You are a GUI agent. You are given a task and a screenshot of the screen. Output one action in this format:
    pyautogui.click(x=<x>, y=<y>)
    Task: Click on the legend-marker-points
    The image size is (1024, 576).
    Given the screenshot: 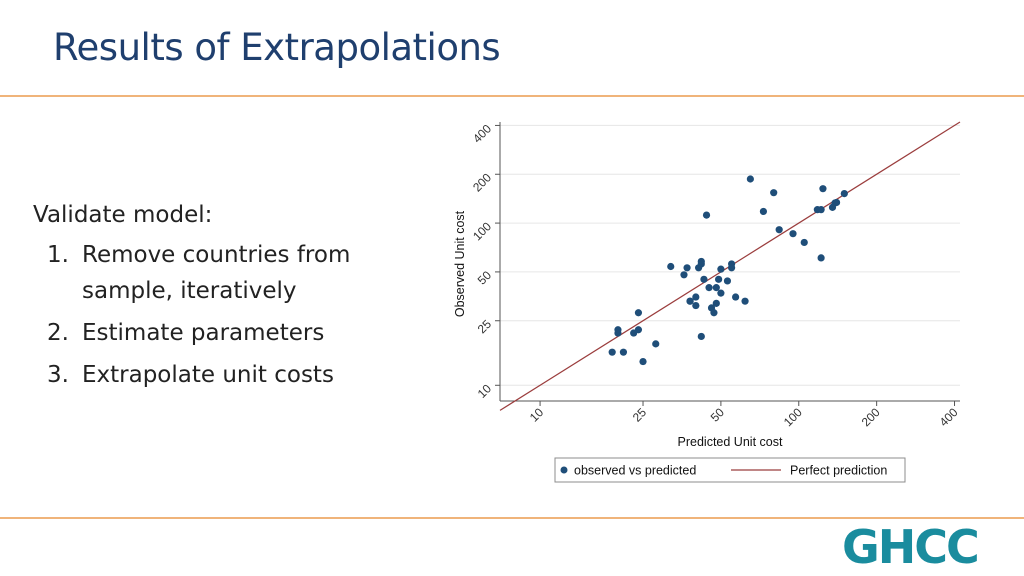 What is the action you would take?
    pyautogui.click(x=564, y=470)
    